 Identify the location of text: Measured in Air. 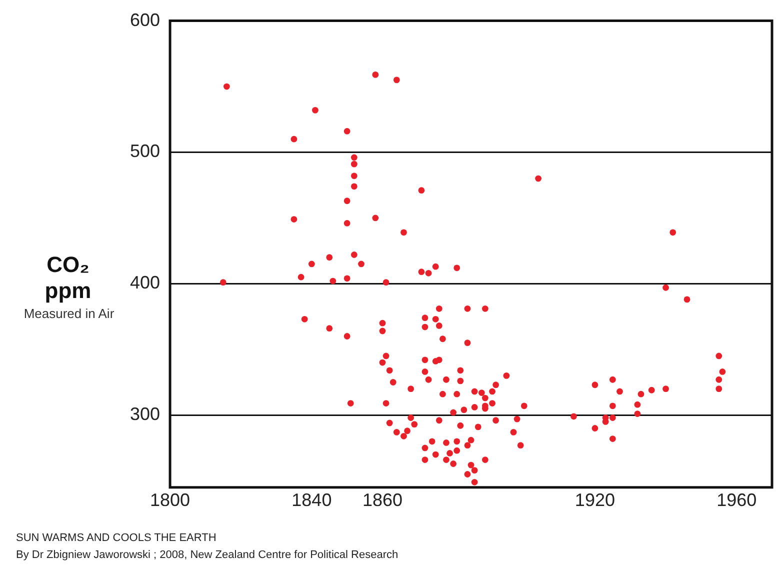
(69, 313).